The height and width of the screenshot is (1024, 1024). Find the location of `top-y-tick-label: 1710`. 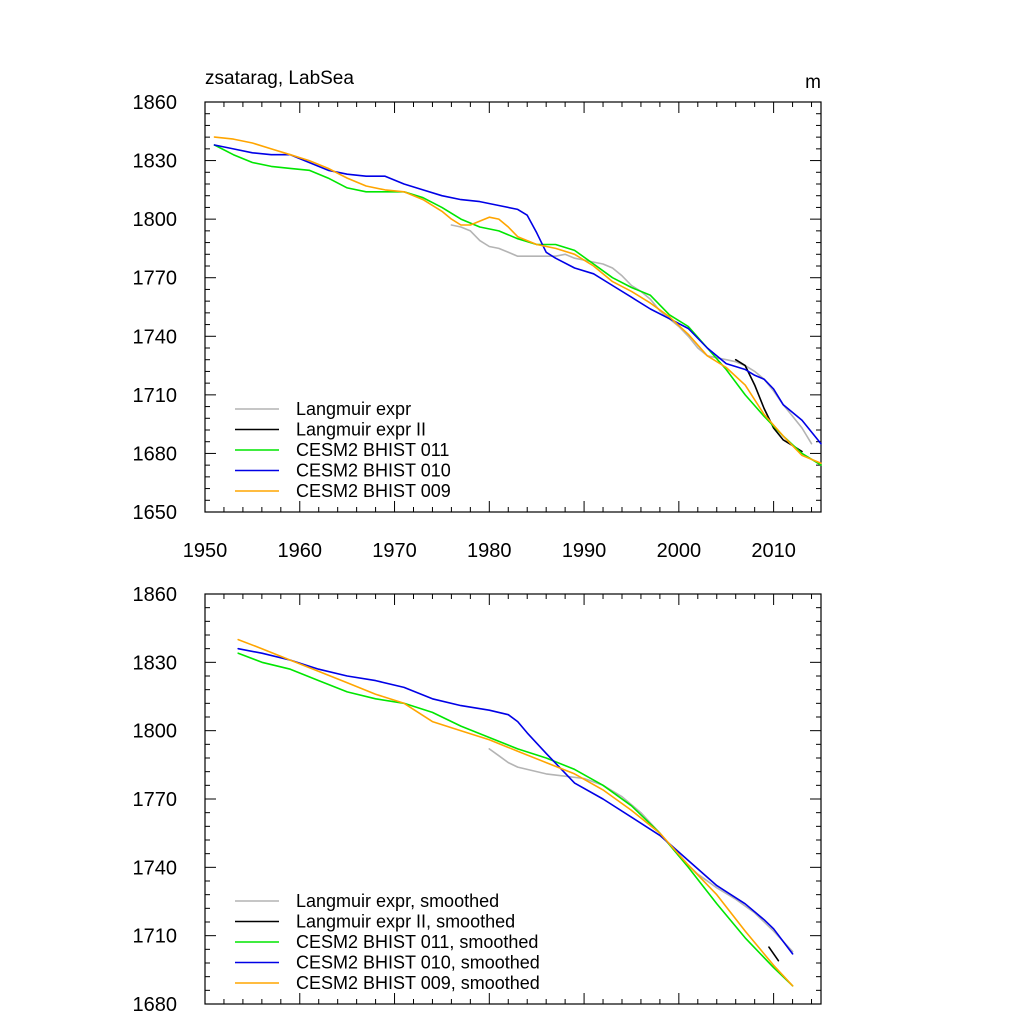

top-y-tick-label: 1710 is located at coordinates (155, 396).